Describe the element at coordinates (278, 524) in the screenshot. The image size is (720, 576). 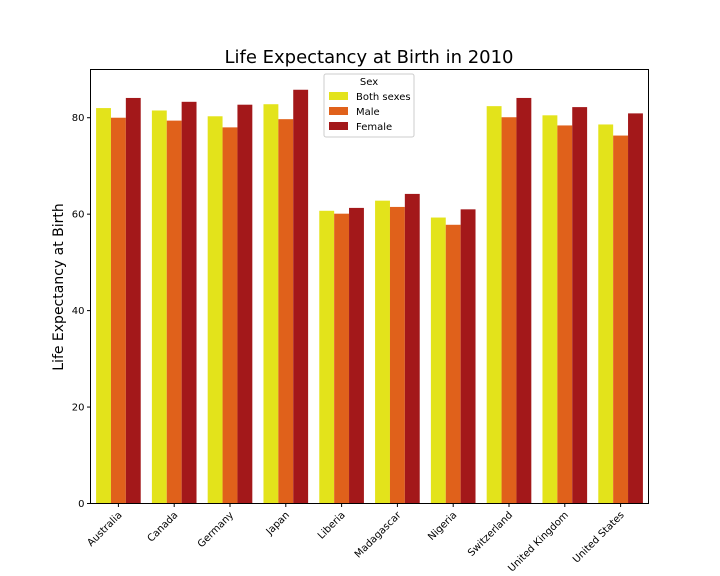
I see `x-tick-label: Japan` at that location.